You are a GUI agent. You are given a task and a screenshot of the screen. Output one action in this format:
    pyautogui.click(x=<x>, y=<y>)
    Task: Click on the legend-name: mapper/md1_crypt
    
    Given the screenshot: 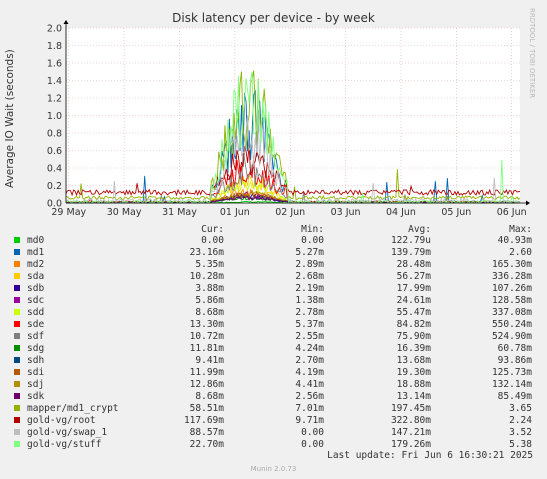 What is the action you would take?
    pyautogui.click(x=73, y=408)
    